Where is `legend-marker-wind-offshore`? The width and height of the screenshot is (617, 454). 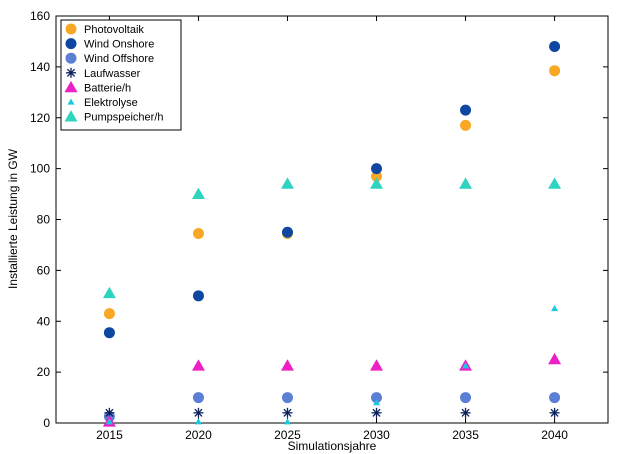 legend-marker-wind-offshore is located at coordinates (71, 58).